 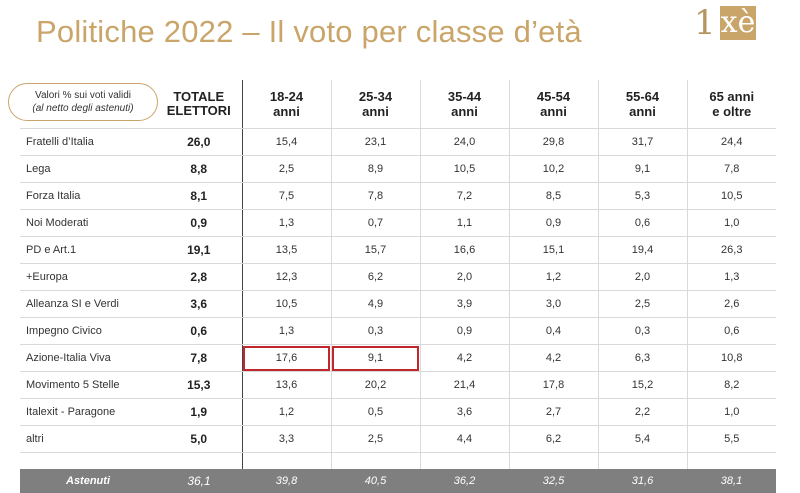 I want to click on header-age-25-34: 25-34 anni, so click(x=375, y=104).